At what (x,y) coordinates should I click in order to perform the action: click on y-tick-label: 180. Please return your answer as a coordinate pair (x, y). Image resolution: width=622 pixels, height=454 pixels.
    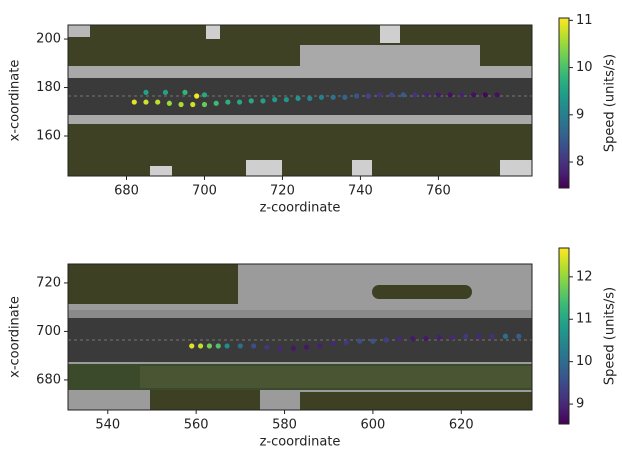
    Looking at the image, I should click on (48, 87).